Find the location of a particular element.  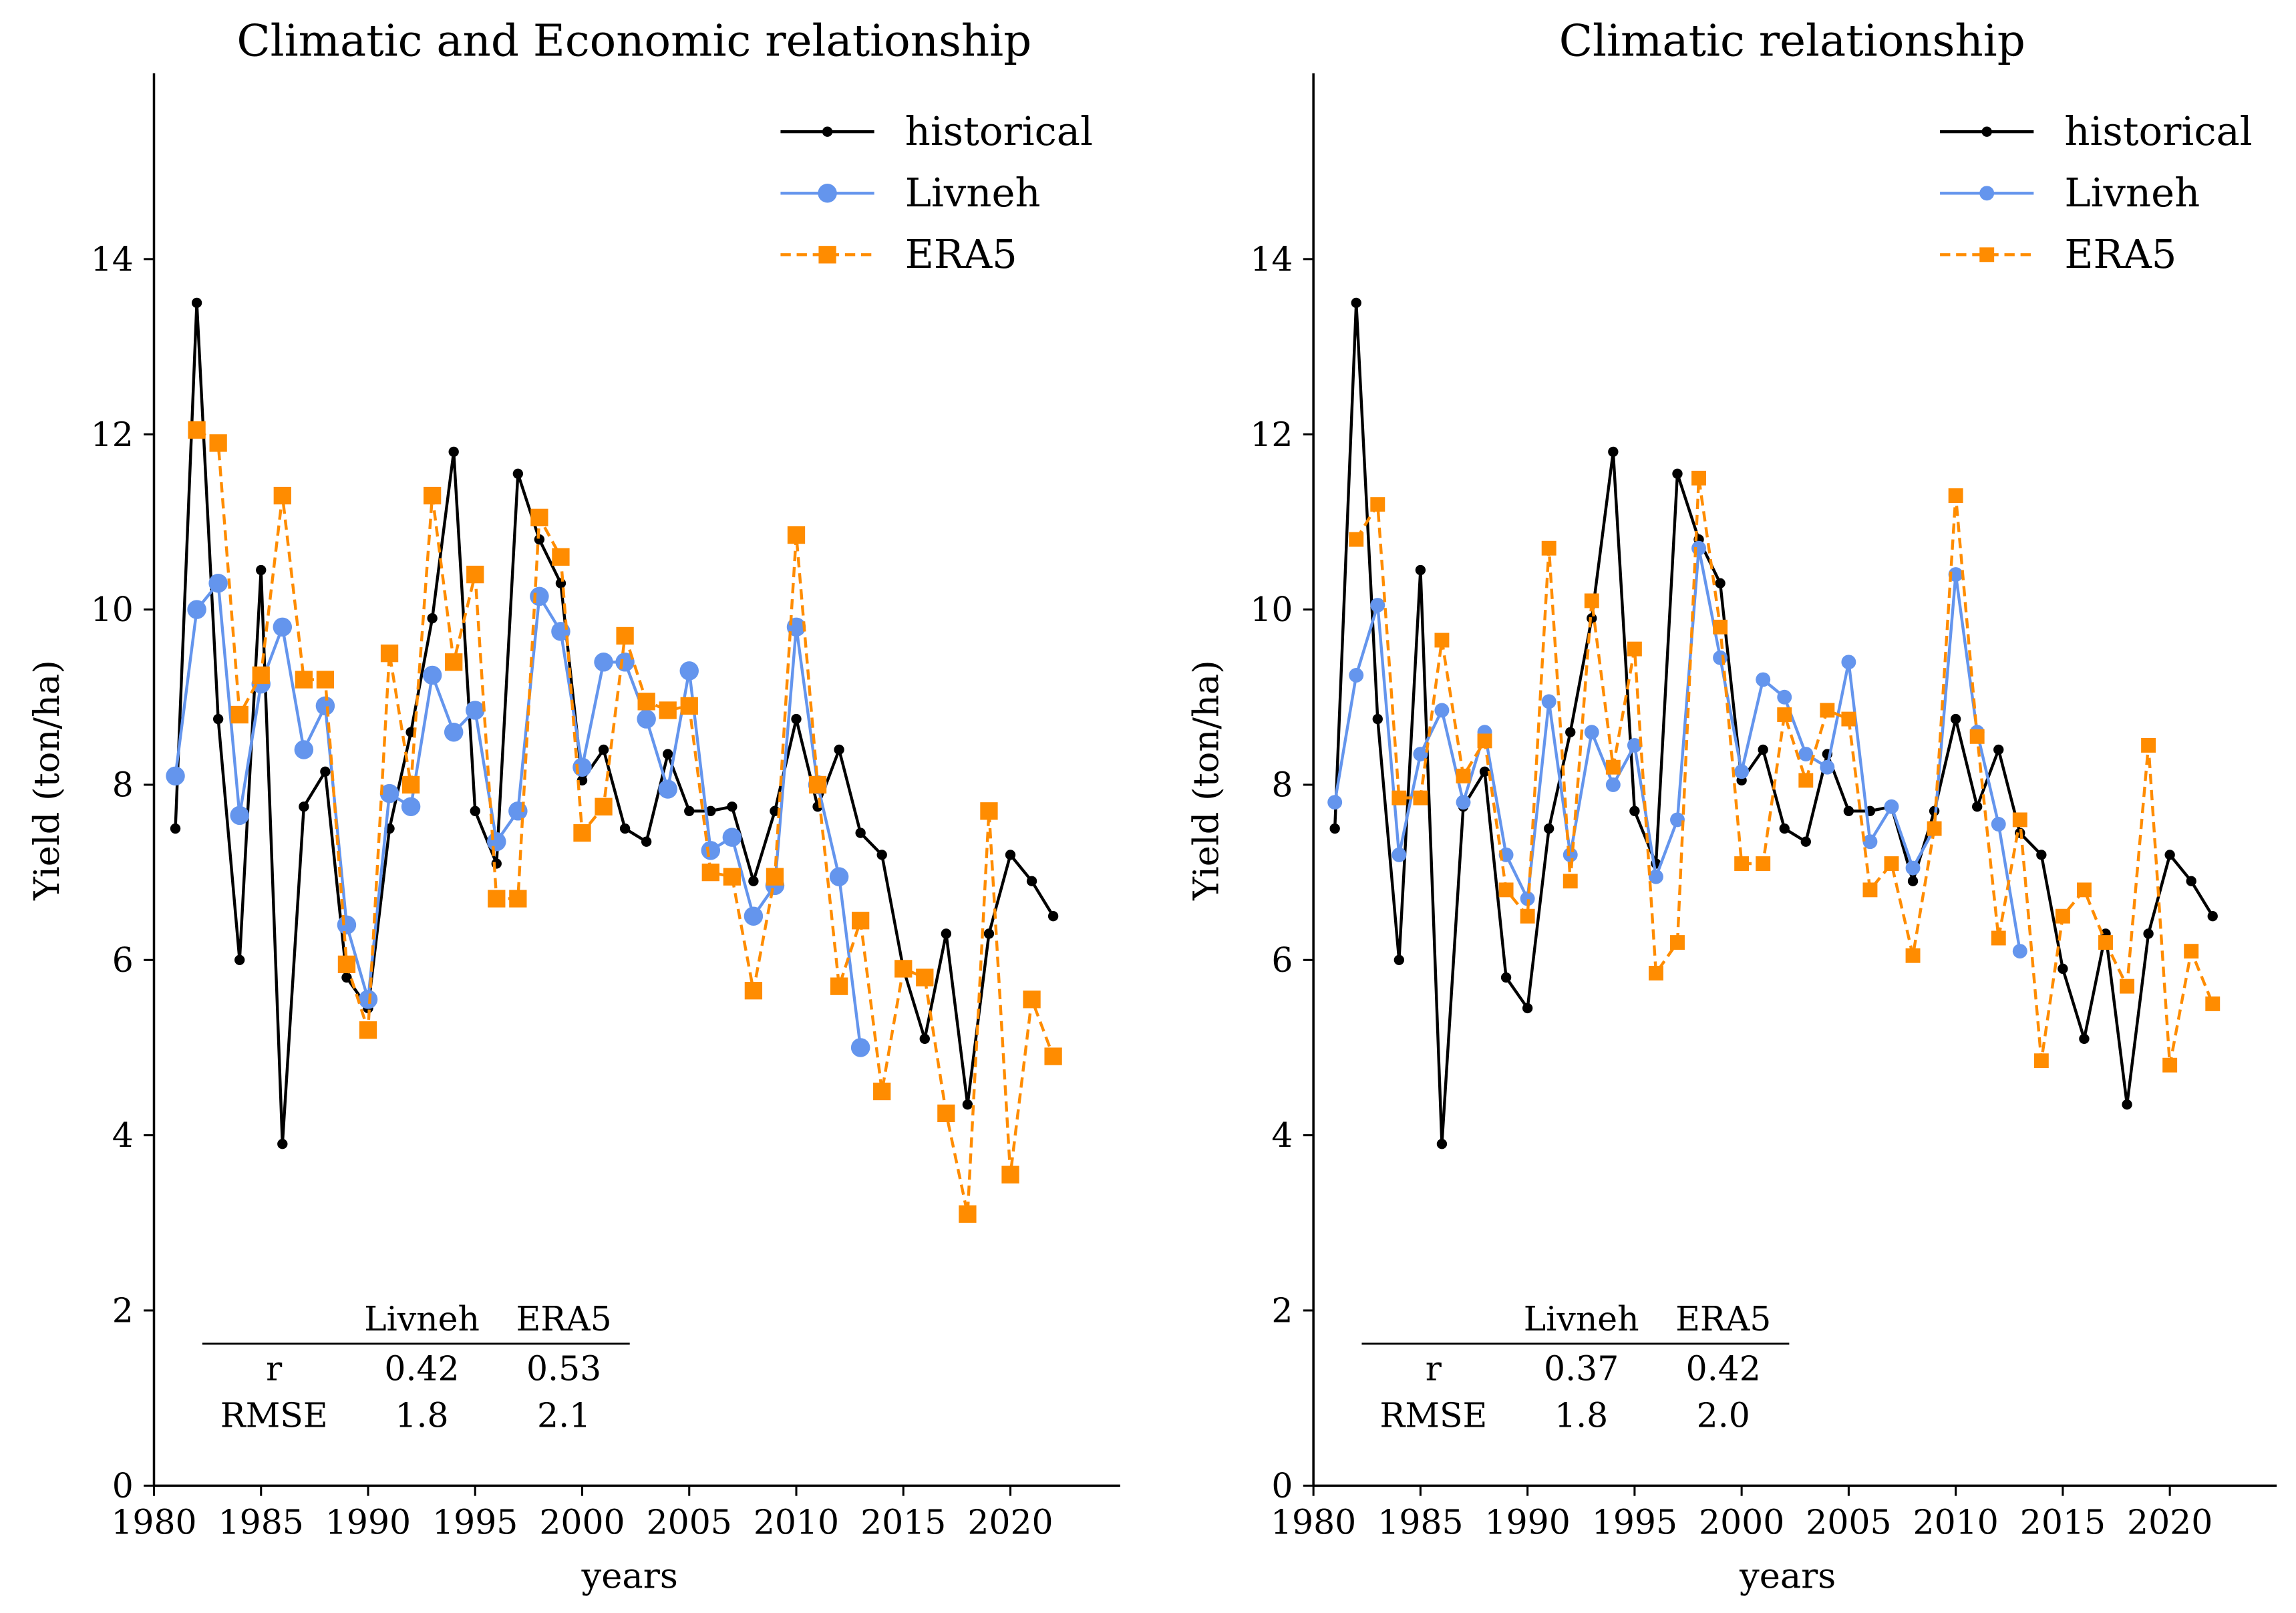

chart-title: Climatic and Economic relationship is located at coordinates (633, 40).